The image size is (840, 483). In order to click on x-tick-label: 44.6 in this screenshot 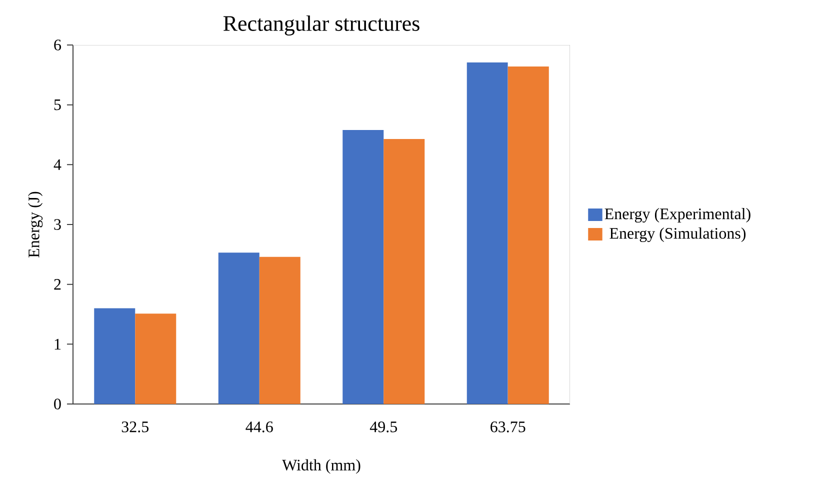, I will do `click(259, 427)`.